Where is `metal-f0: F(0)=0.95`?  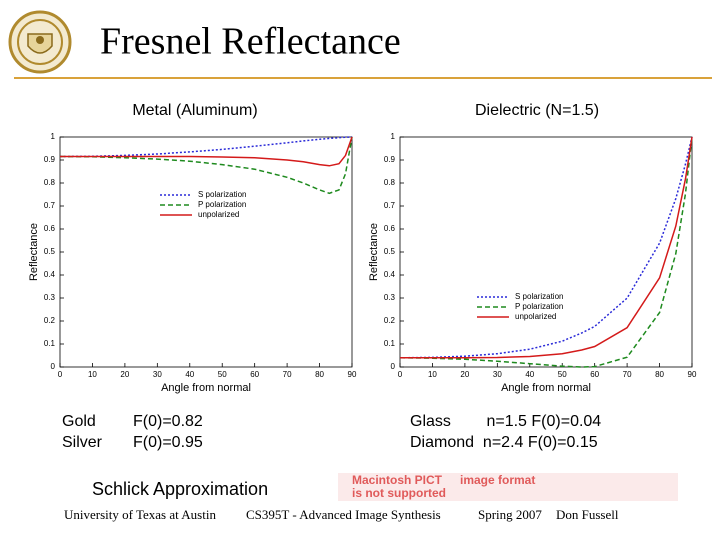 metal-f0: F(0)=0.95 is located at coordinates (168, 442).